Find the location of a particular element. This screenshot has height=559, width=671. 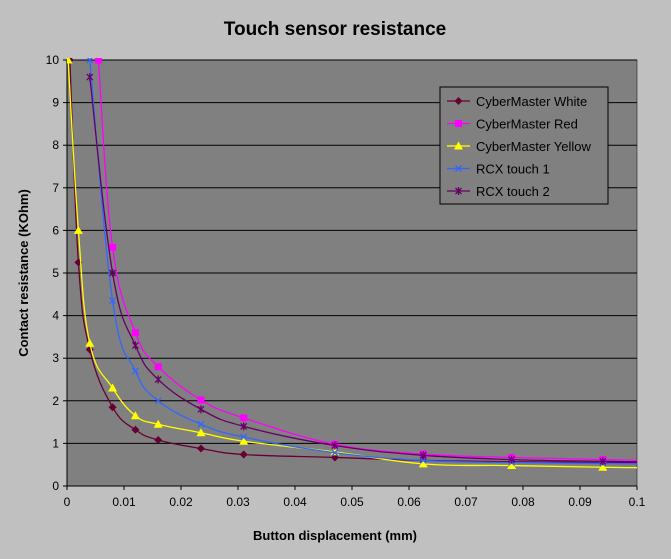

legend-label: CyberMaster White is located at coordinates (531, 101).